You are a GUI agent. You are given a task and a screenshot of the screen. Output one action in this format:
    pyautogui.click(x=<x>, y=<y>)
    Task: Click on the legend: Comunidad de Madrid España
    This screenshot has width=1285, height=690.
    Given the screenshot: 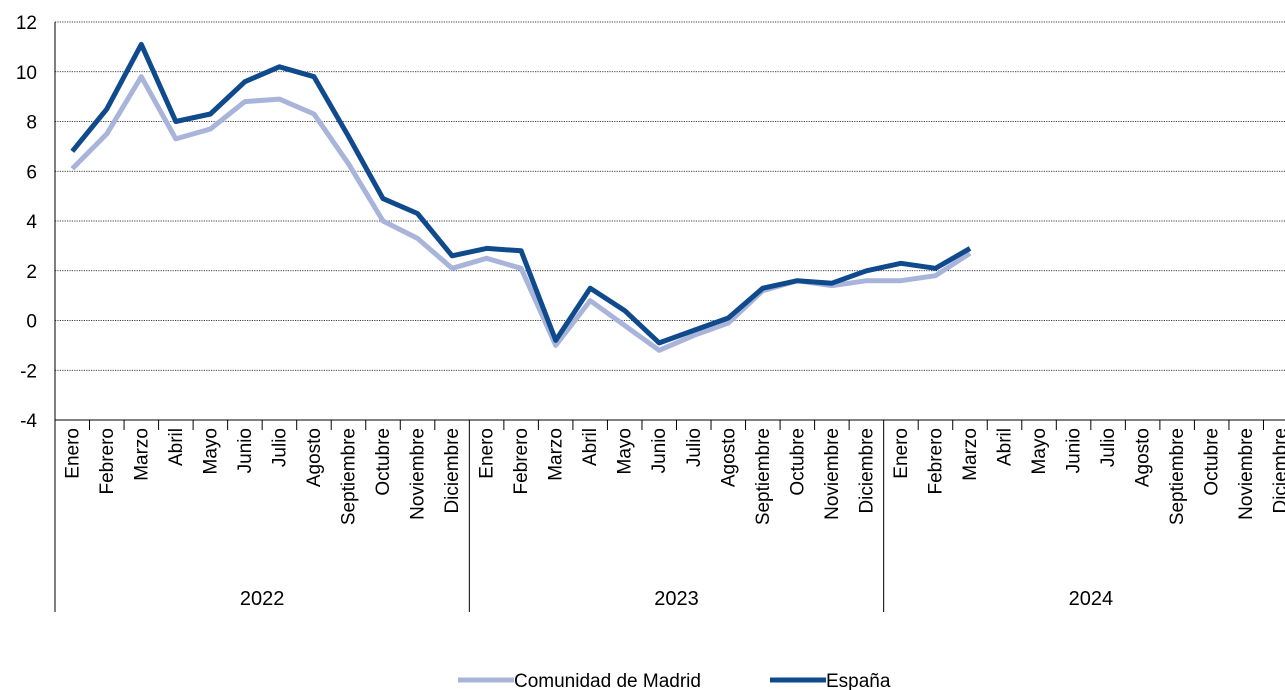 What is the action you would take?
    pyautogui.click(x=674, y=680)
    